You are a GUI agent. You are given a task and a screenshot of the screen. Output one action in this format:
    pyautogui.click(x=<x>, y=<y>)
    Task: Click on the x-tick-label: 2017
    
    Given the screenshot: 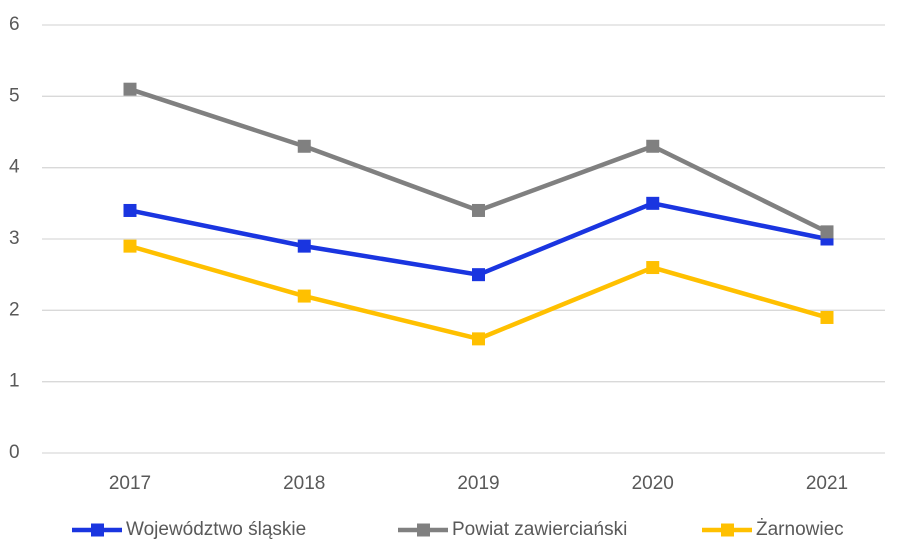 What is the action you would take?
    pyautogui.click(x=130, y=483)
    